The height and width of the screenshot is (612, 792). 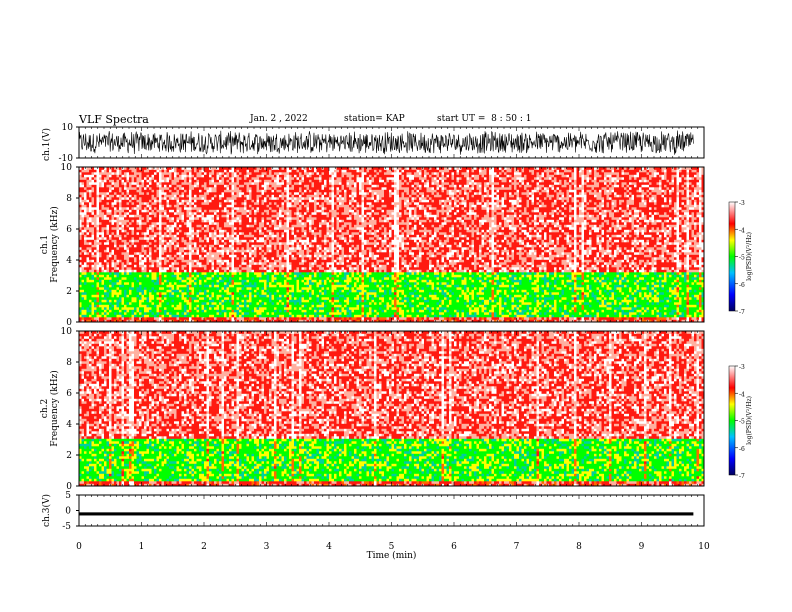 What do you see at coordinates (732, 420) in the screenshot?
I see `ch2-colorbar` at bounding box center [732, 420].